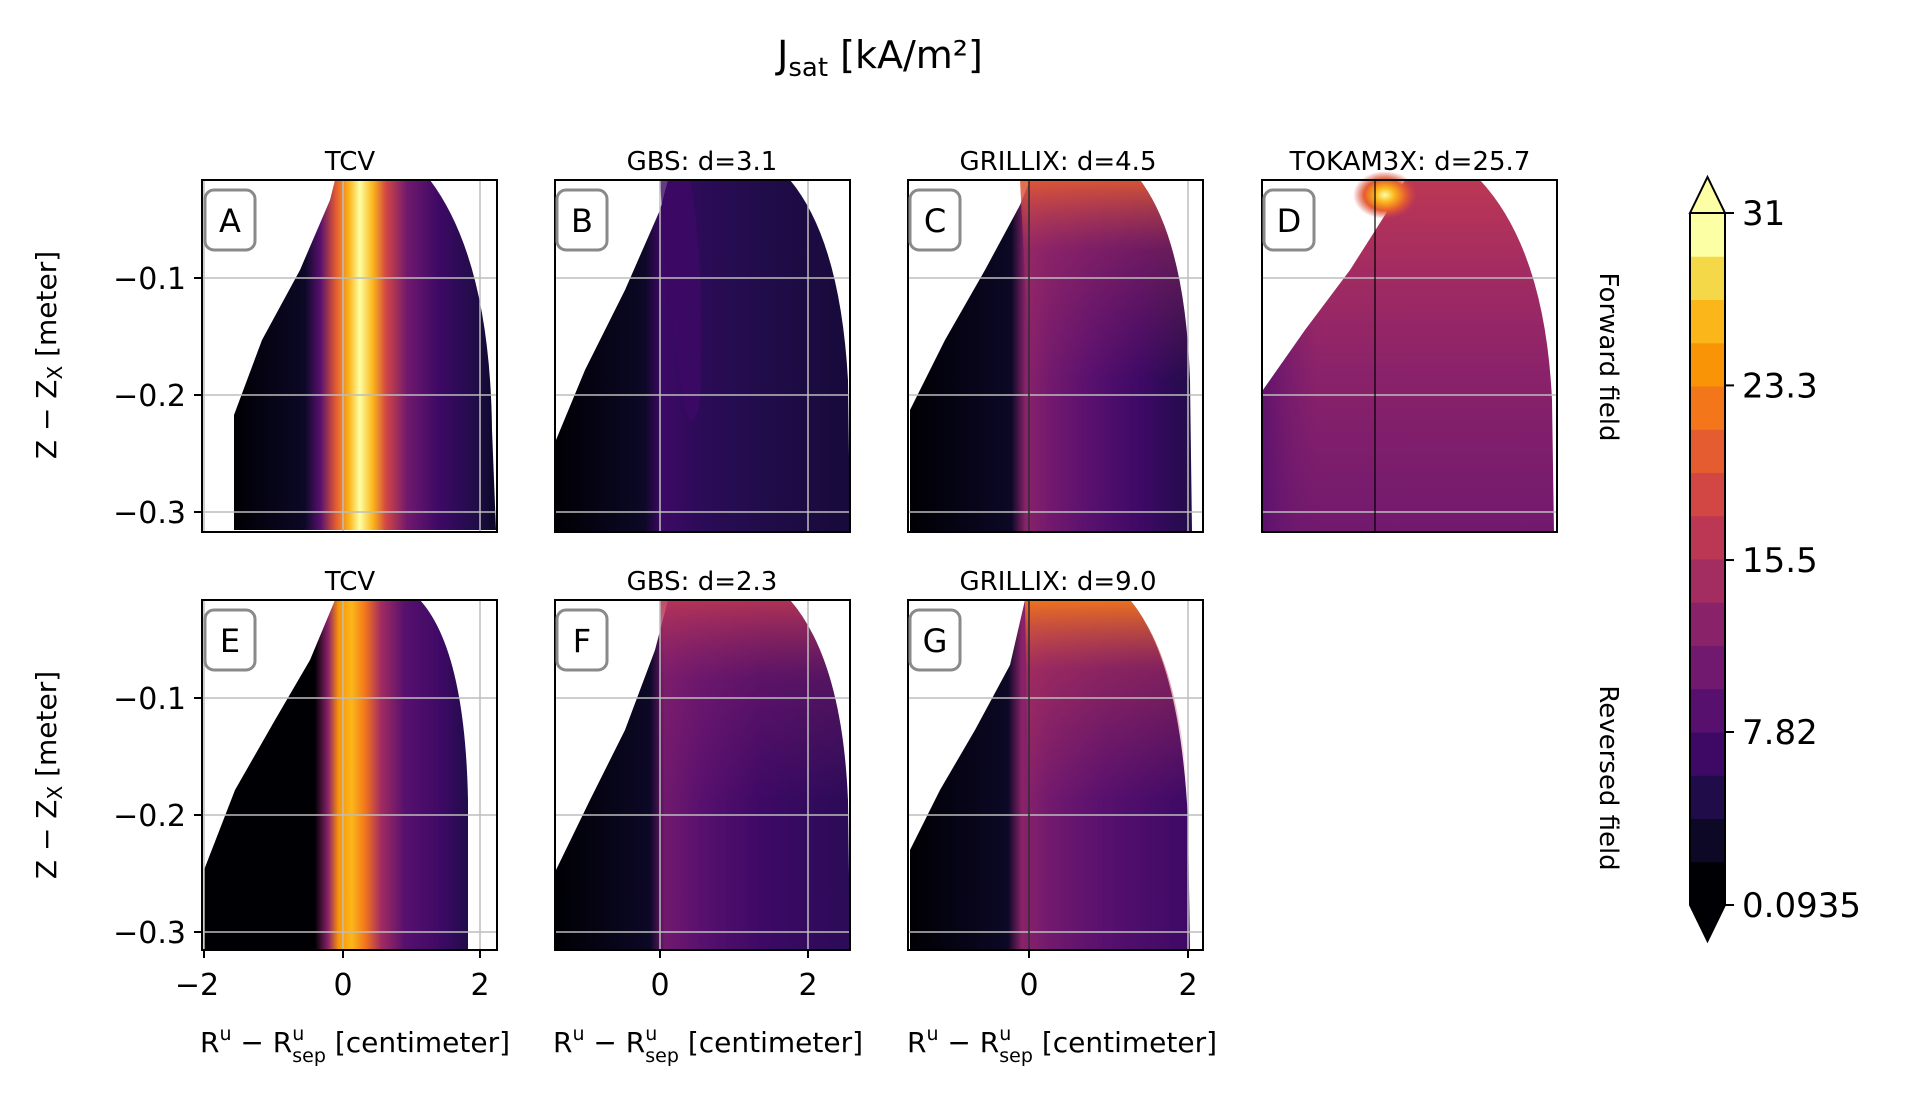 This screenshot has width=1906, height=1096. I want to click on panel-a: TCV A, so click(349, 340).